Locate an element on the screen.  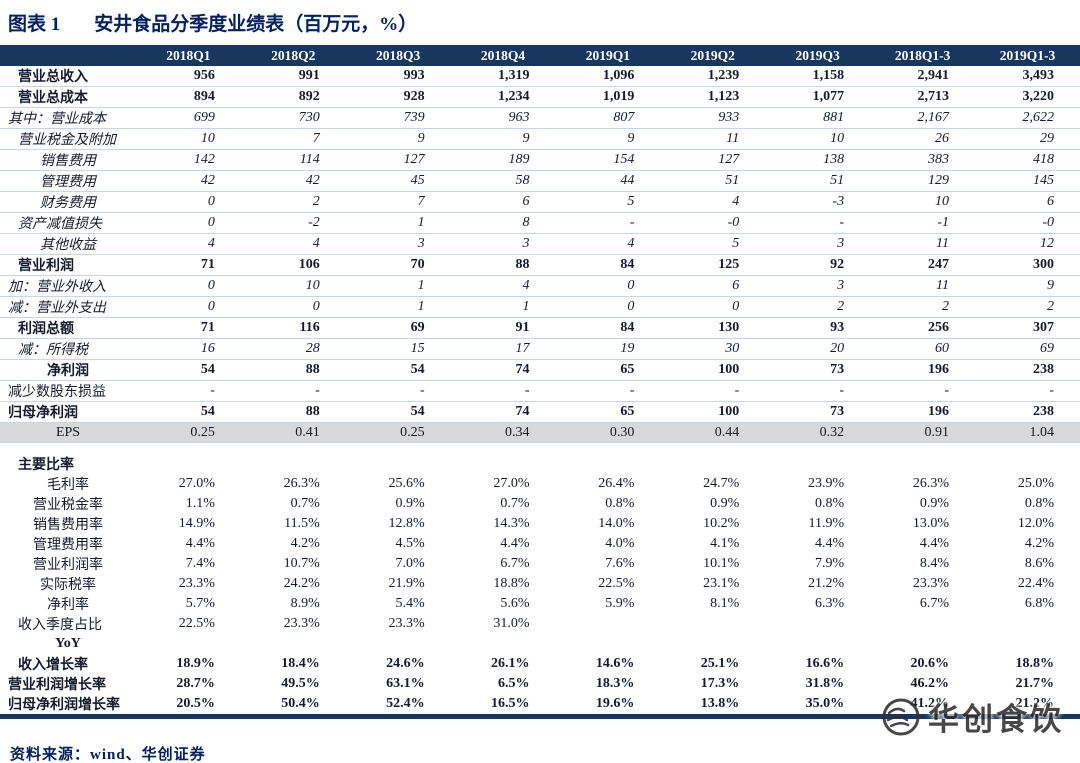
cell-value: 74 is located at coordinates (503, 412).